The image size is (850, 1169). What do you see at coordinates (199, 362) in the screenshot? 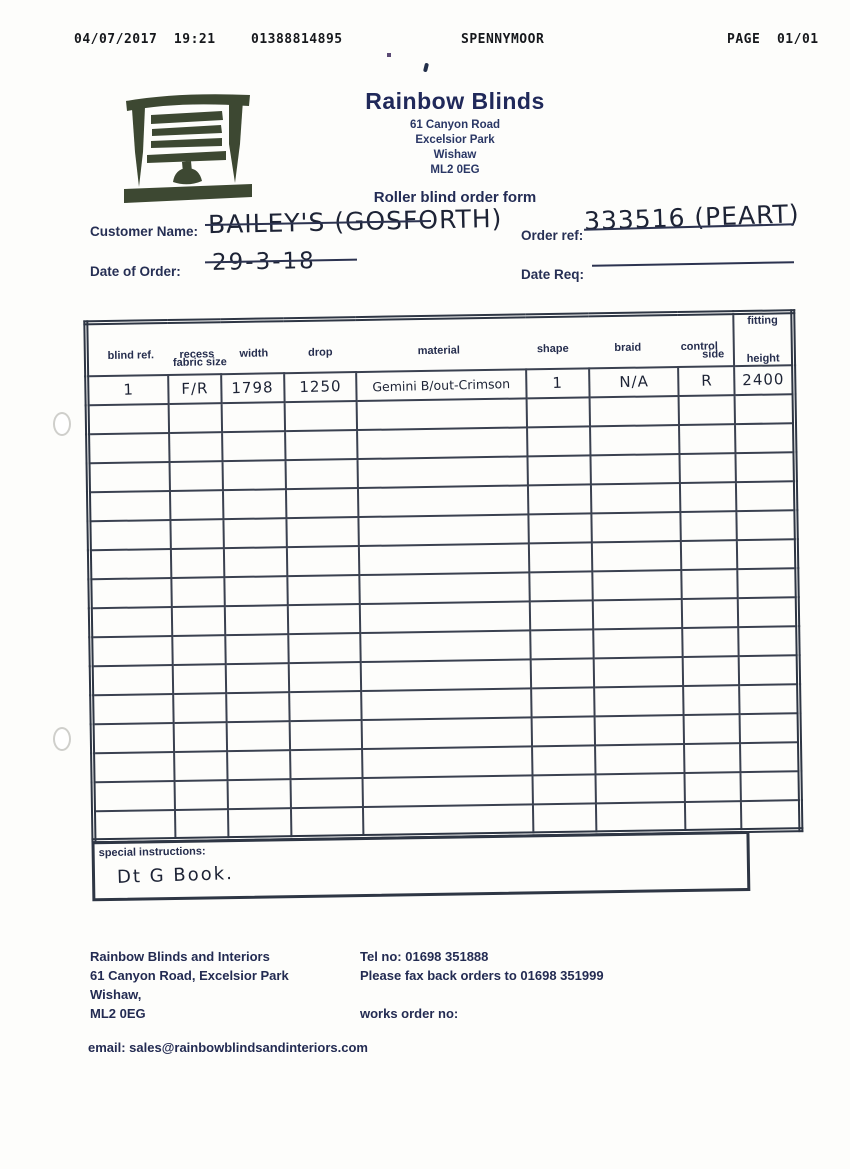
I see `col-fabric-size: fabric size` at bounding box center [199, 362].